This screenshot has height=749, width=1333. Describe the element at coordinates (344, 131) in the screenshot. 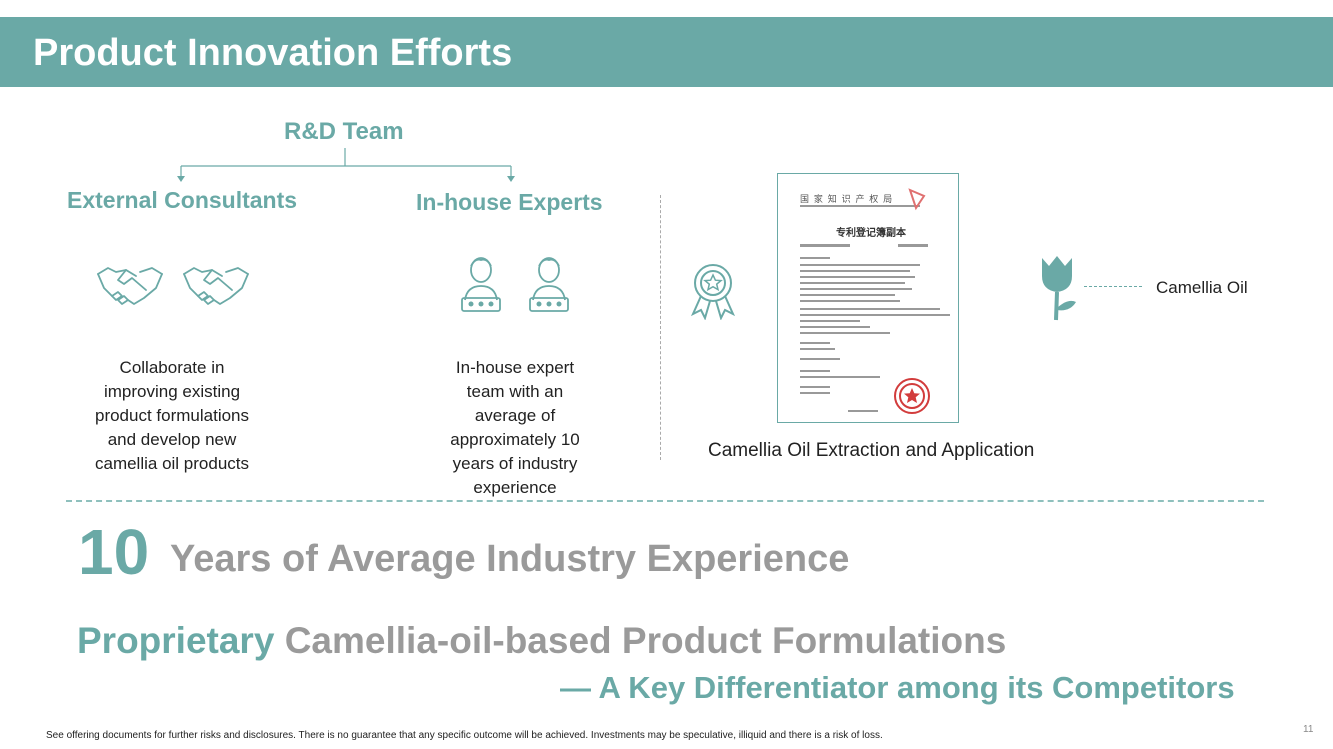

I see `rd-team-title: R&D Team` at that location.